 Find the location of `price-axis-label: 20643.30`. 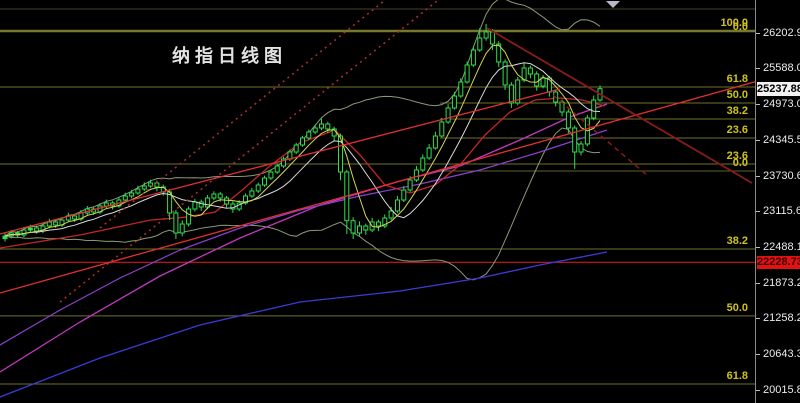

price-axis-label: 20643.30 is located at coordinates (781, 354).